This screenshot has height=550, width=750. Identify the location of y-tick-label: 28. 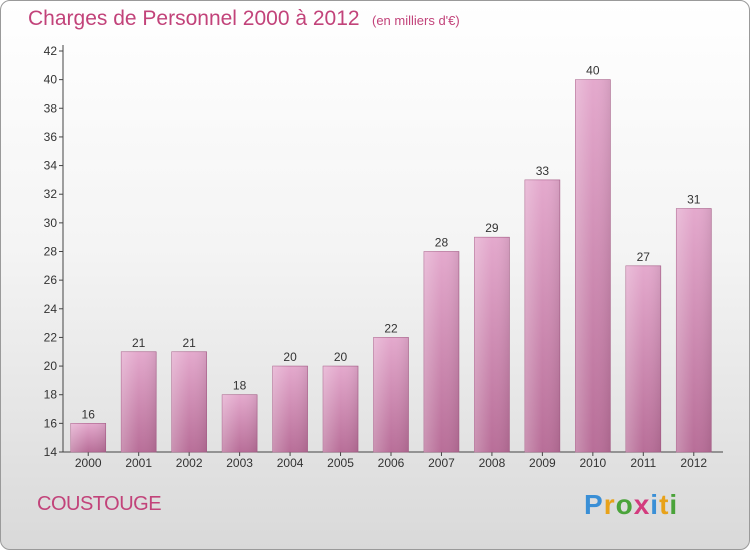
(51, 252).